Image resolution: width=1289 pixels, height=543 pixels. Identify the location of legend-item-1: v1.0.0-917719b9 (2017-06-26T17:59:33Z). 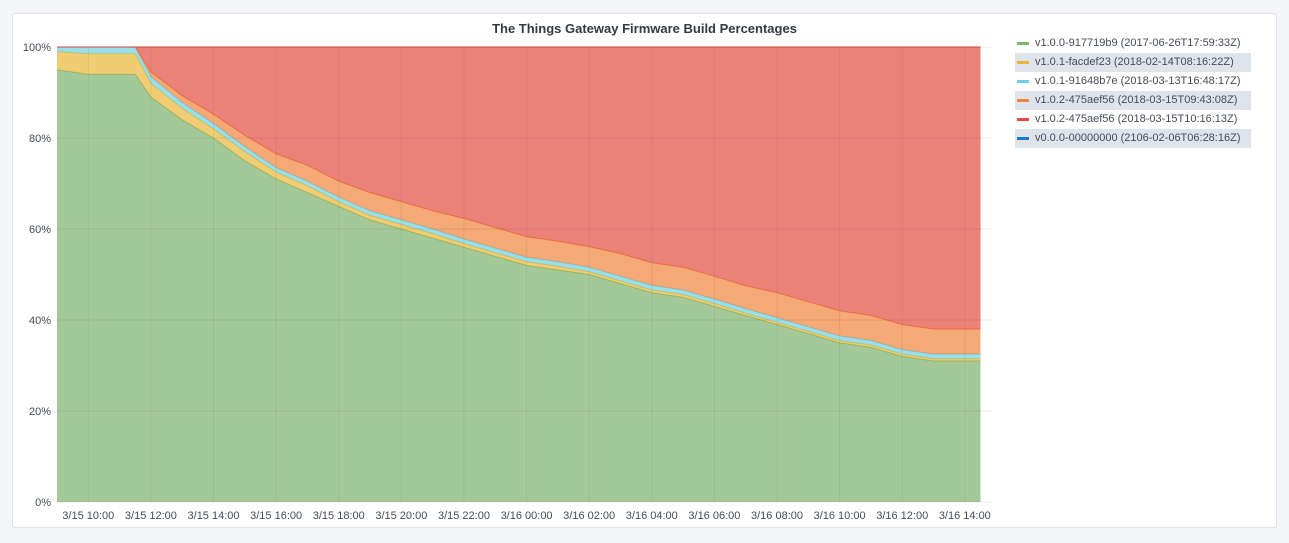
(1133, 43).